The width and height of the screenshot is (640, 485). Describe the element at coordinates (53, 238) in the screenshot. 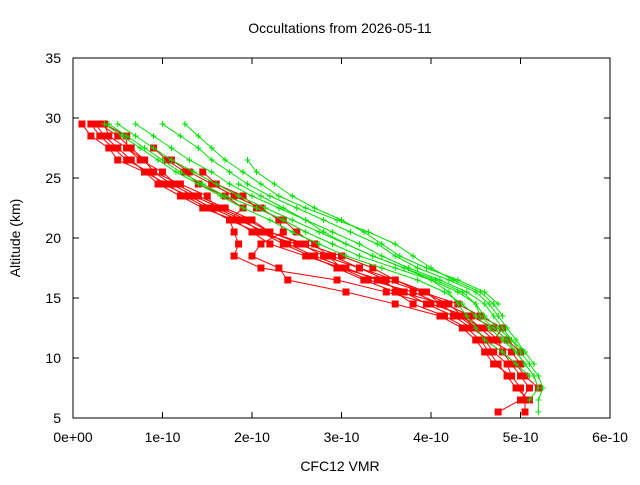

I see `y-tick-label: 20` at that location.